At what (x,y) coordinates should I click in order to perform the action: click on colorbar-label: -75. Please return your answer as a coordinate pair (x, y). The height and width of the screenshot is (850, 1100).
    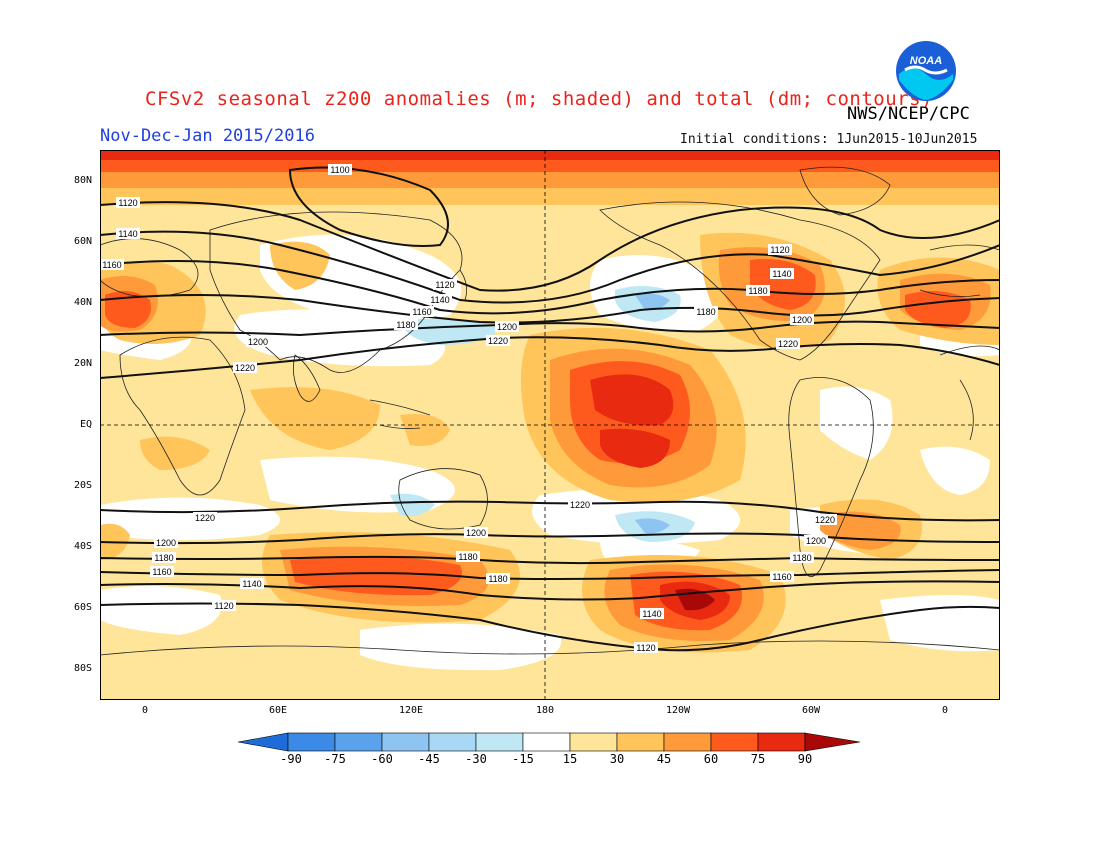
    Looking at the image, I should click on (335, 759).